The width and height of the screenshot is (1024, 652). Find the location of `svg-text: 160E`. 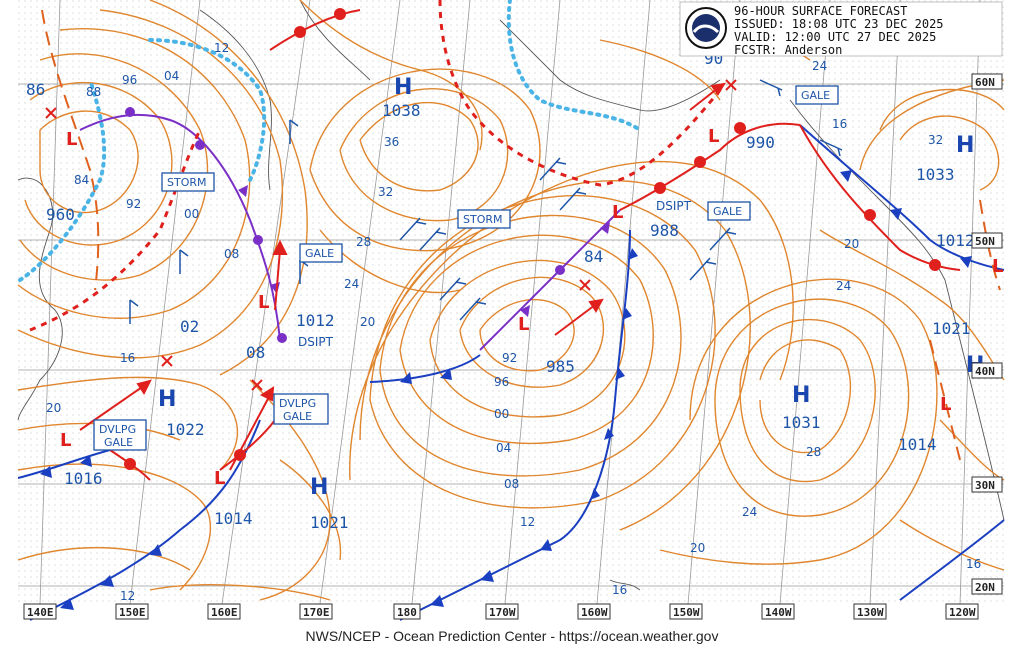

svg-text: 160E is located at coordinates (224, 612).